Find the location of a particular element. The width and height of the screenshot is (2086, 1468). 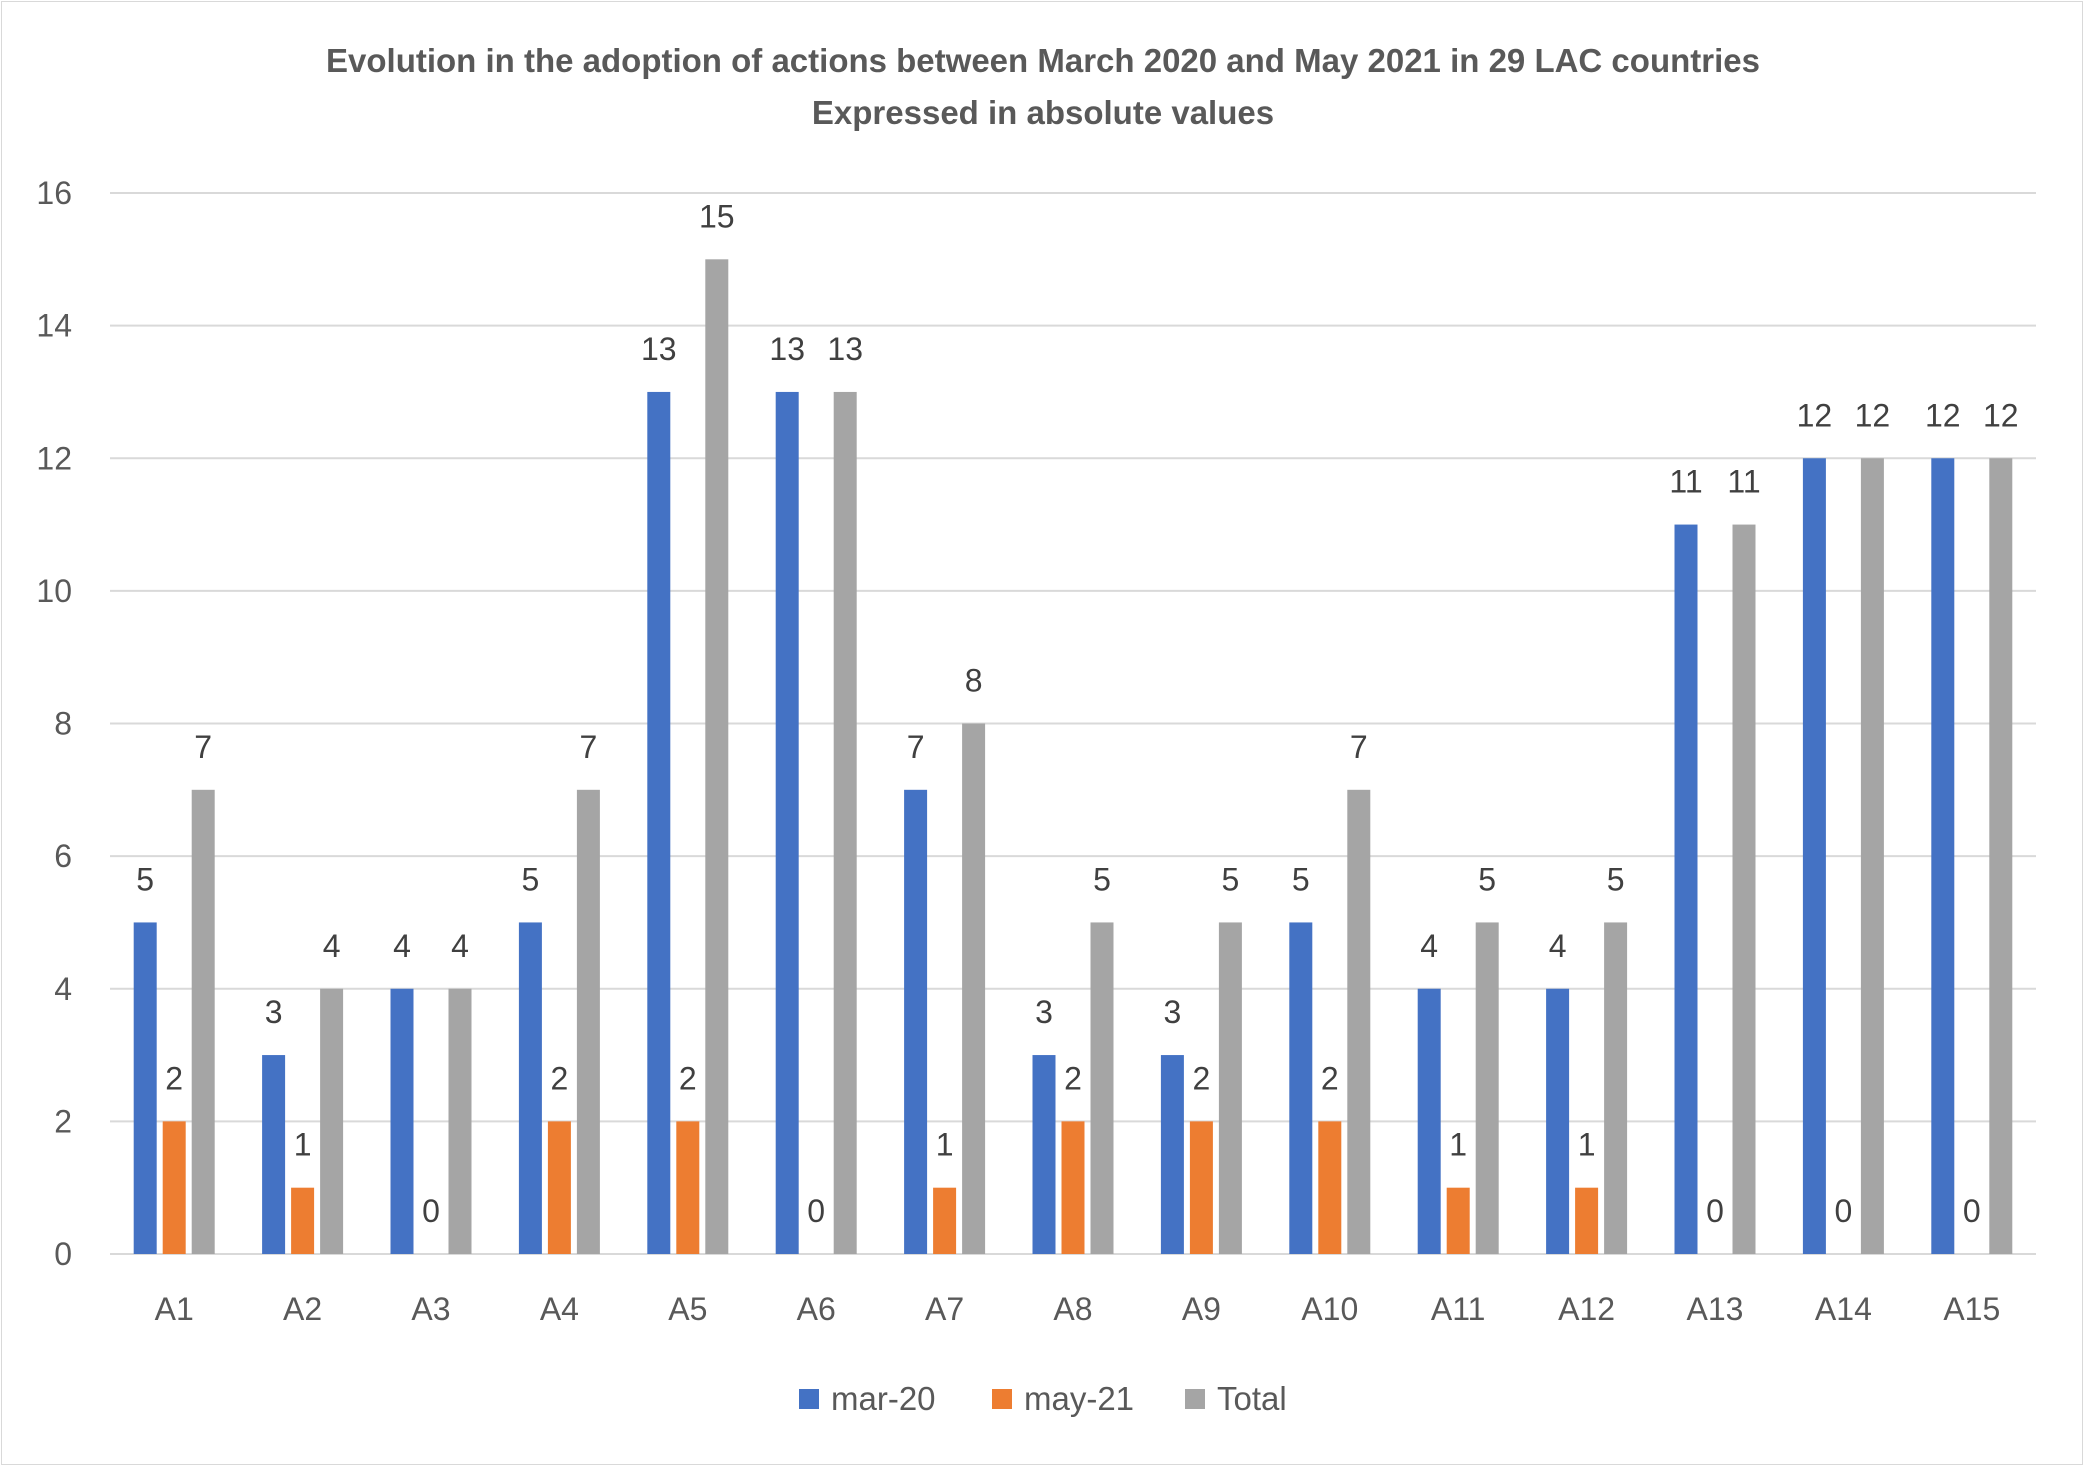

x-category-label: A1 is located at coordinates (174, 1309).